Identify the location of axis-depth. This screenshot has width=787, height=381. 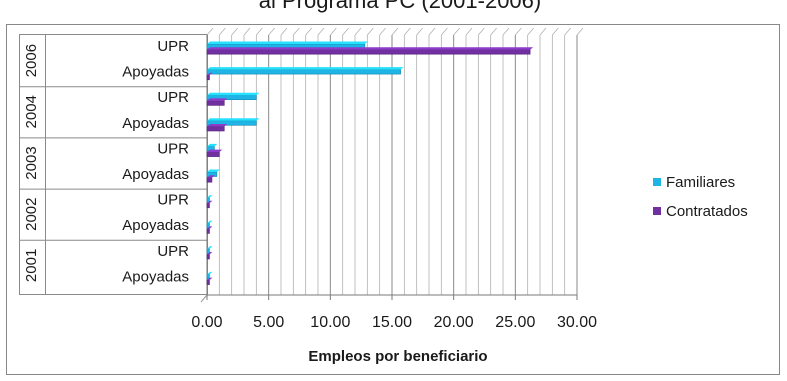
(204, 298).